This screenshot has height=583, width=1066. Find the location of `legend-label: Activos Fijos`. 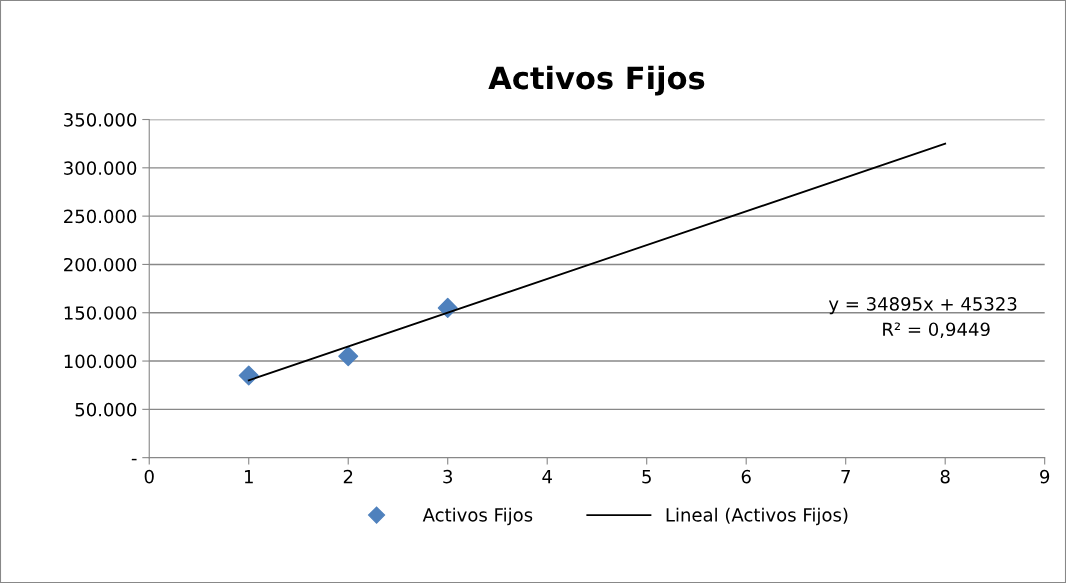

legend-label: Activos Fijos is located at coordinates (477, 516).